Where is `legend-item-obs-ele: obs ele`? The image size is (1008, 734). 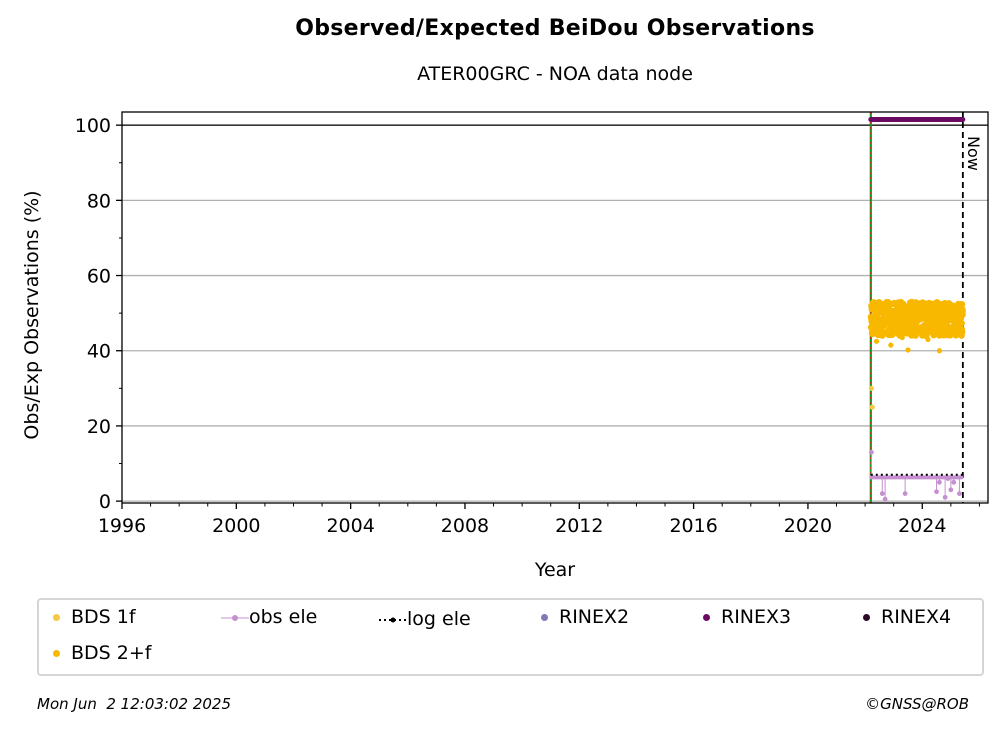 legend-item-obs-ele: obs ele is located at coordinates (269, 617).